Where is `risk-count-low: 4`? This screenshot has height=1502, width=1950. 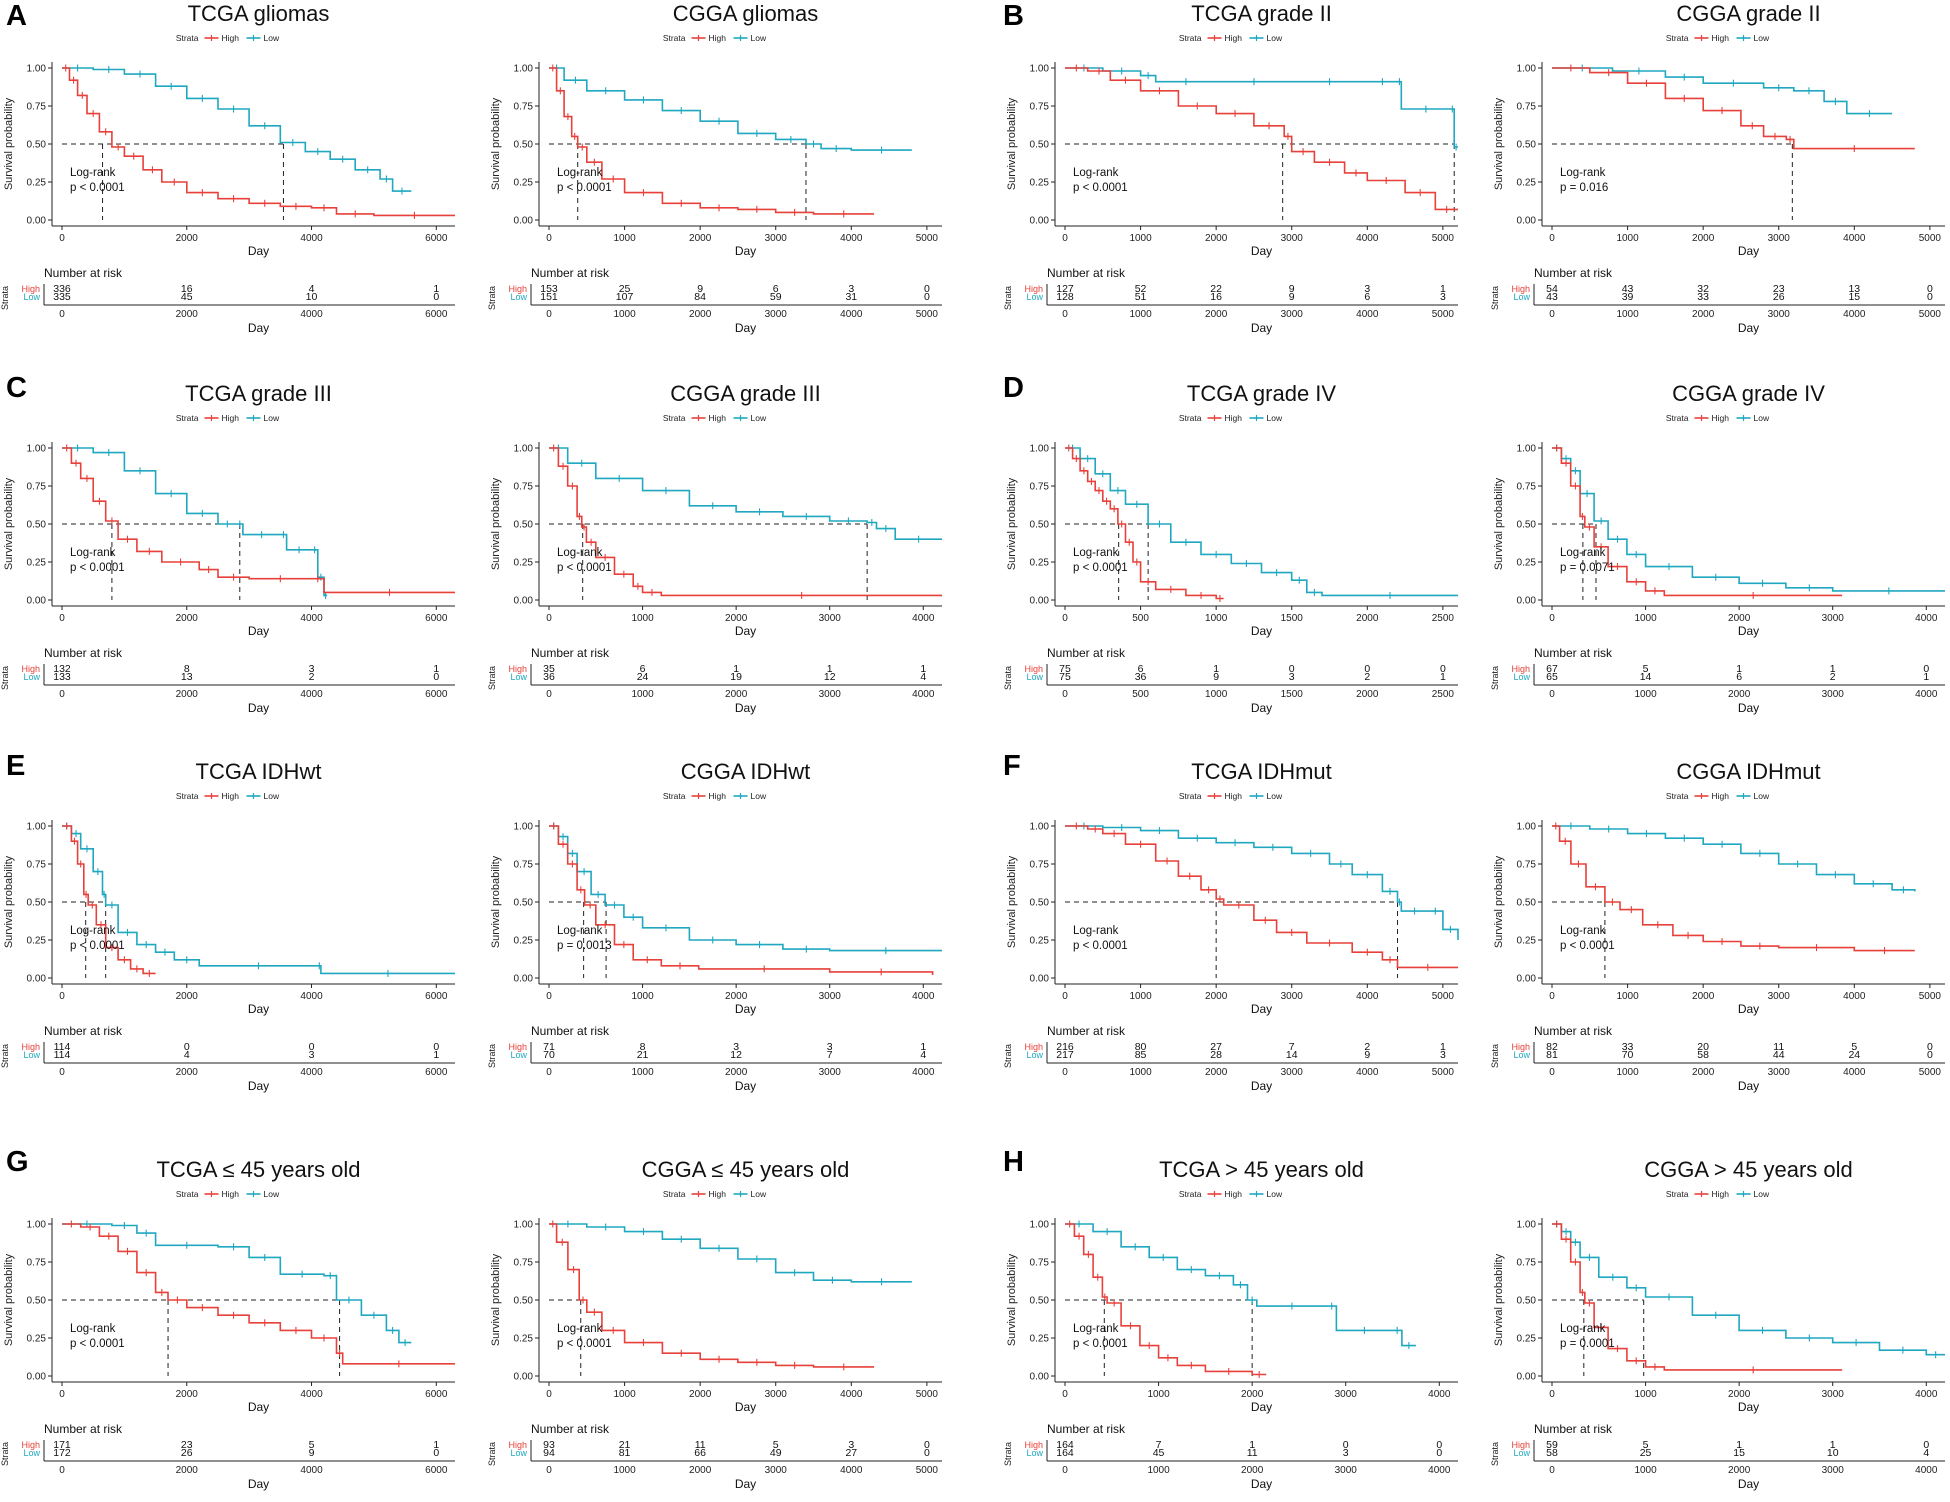
risk-count-low: 4 is located at coordinates (1926, 1453).